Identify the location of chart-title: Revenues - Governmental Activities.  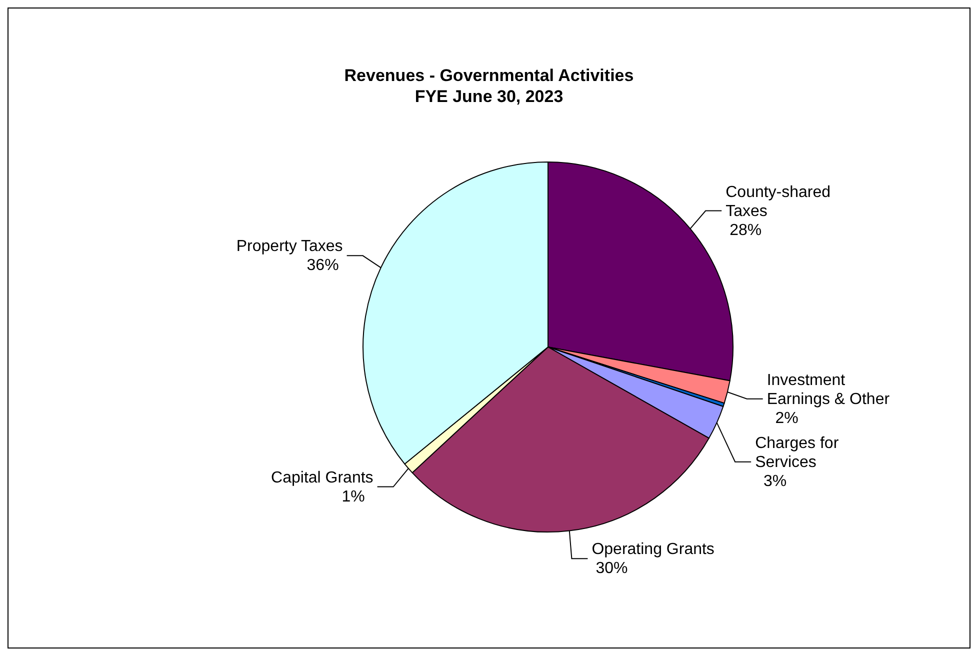
(489, 75).